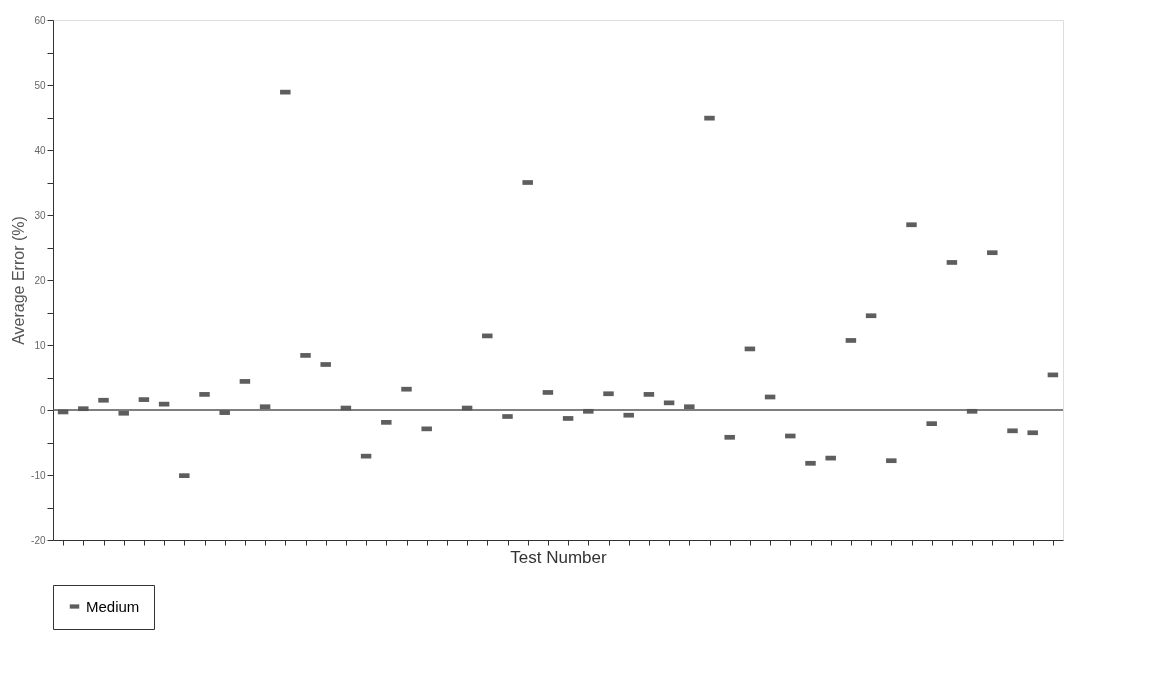 This screenshot has height=685, width=1151. Describe the element at coordinates (38, 475) in the screenshot. I see `y-tick-label: -10` at that location.